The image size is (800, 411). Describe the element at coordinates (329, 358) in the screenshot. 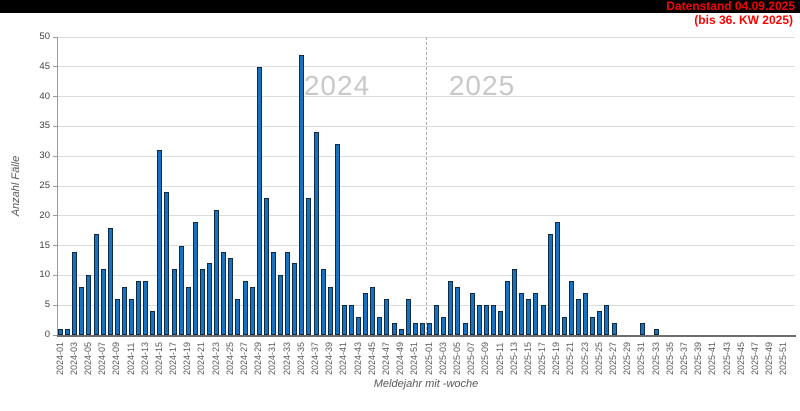

I see `x-tick-label: 2024-39` at that location.